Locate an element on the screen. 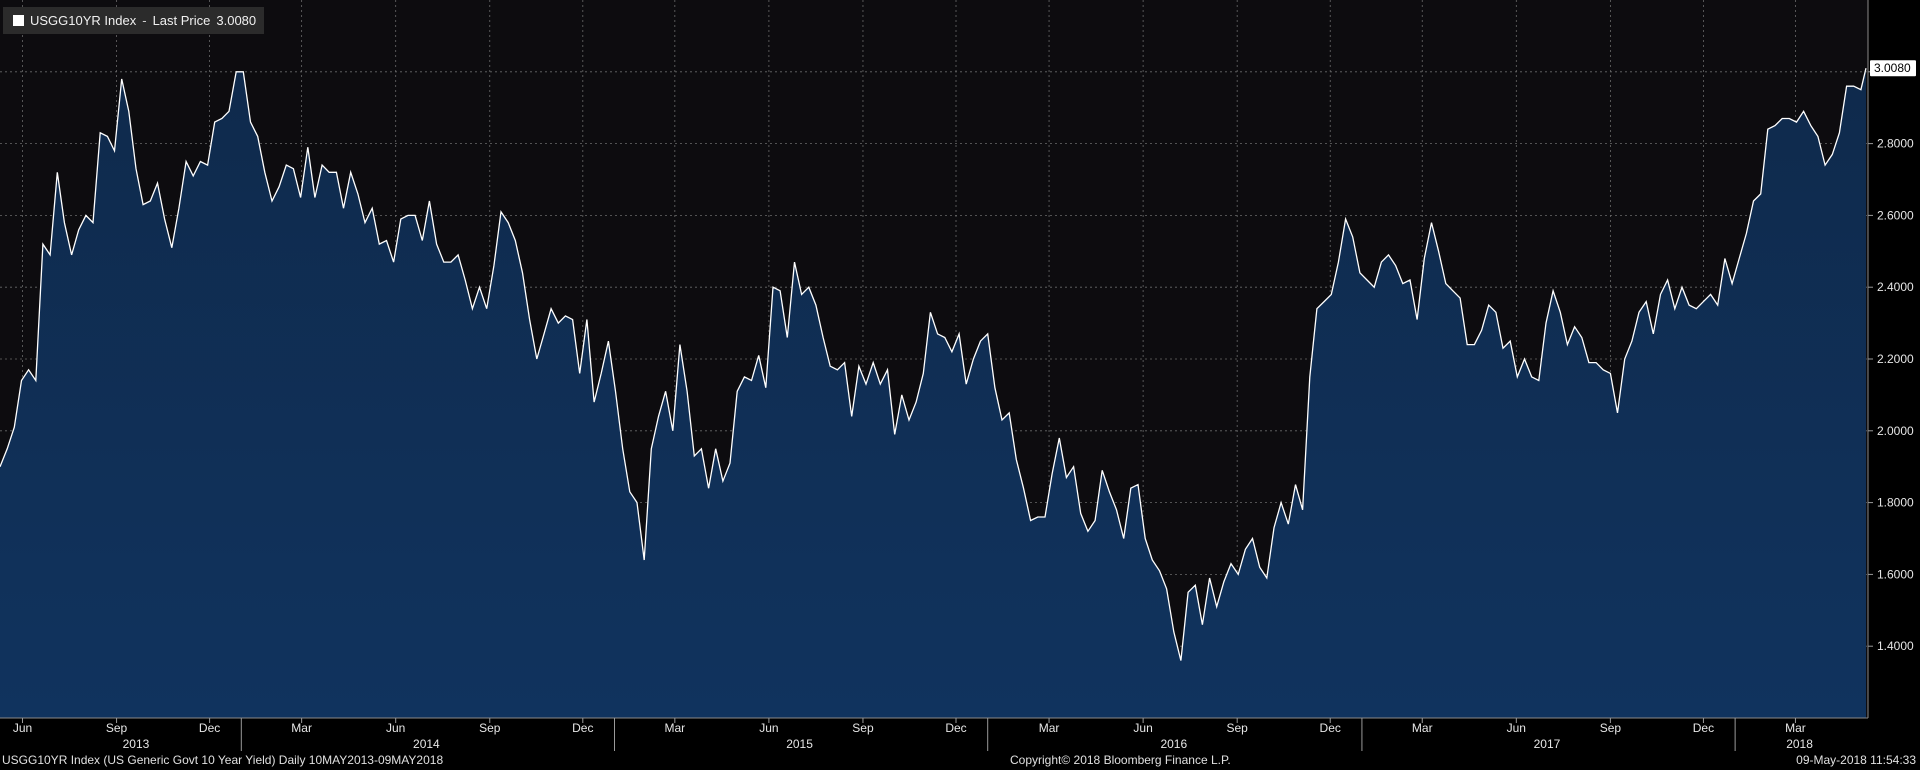 The height and width of the screenshot is (770, 1920). legend-last-price-value: 3.0080 is located at coordinates (236, 20).